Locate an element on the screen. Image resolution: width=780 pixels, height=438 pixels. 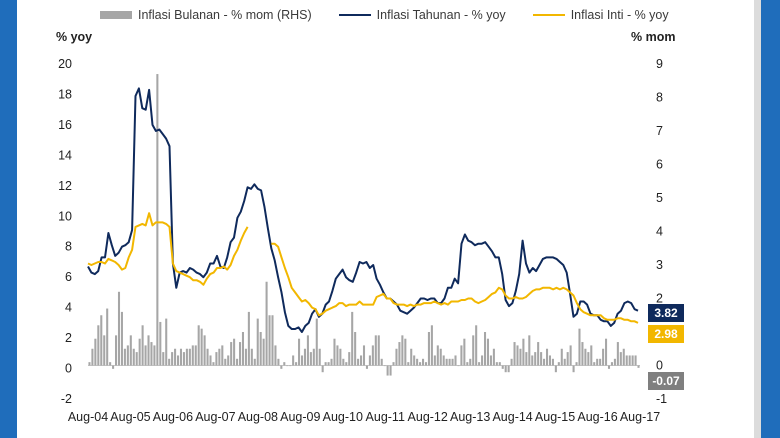
x-tick-label: Aug-16 is located at coordinates (597, 417).